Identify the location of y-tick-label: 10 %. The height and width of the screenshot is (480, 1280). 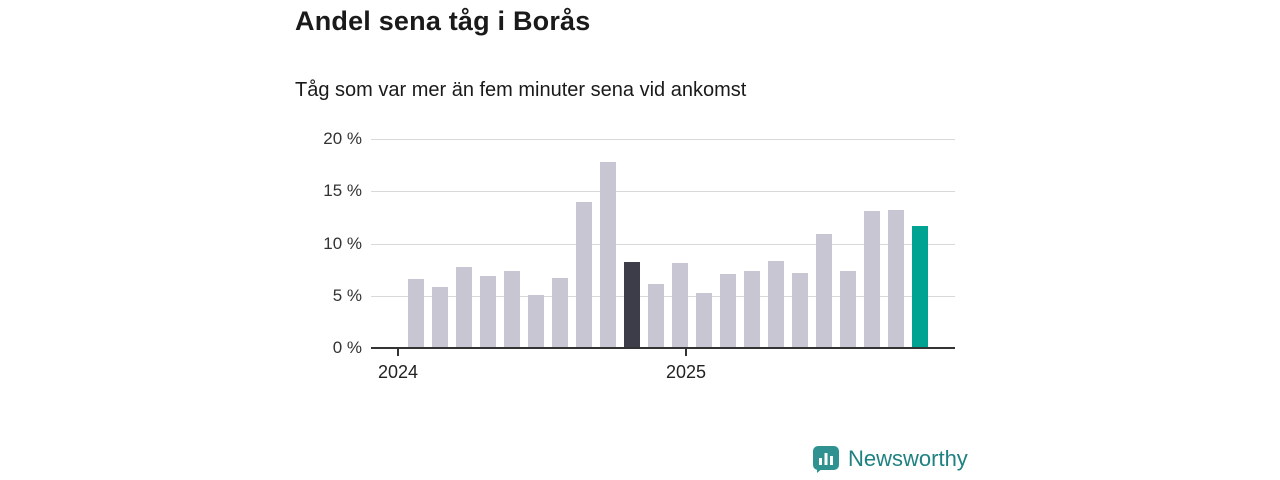
(342, 243).